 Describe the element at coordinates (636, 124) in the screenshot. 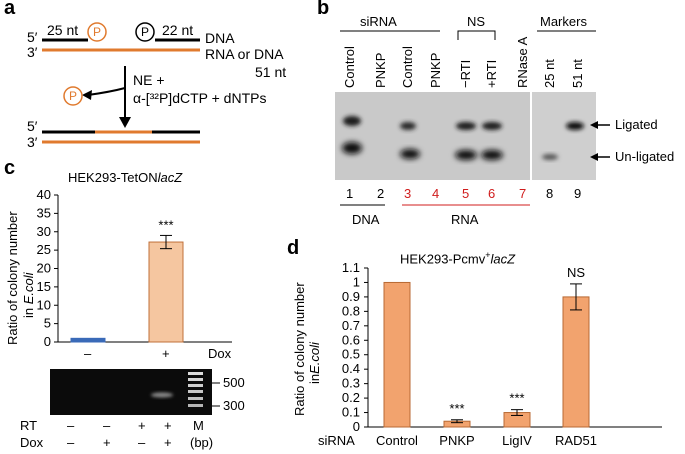

I see `ligated-label: Ligated` at that location.